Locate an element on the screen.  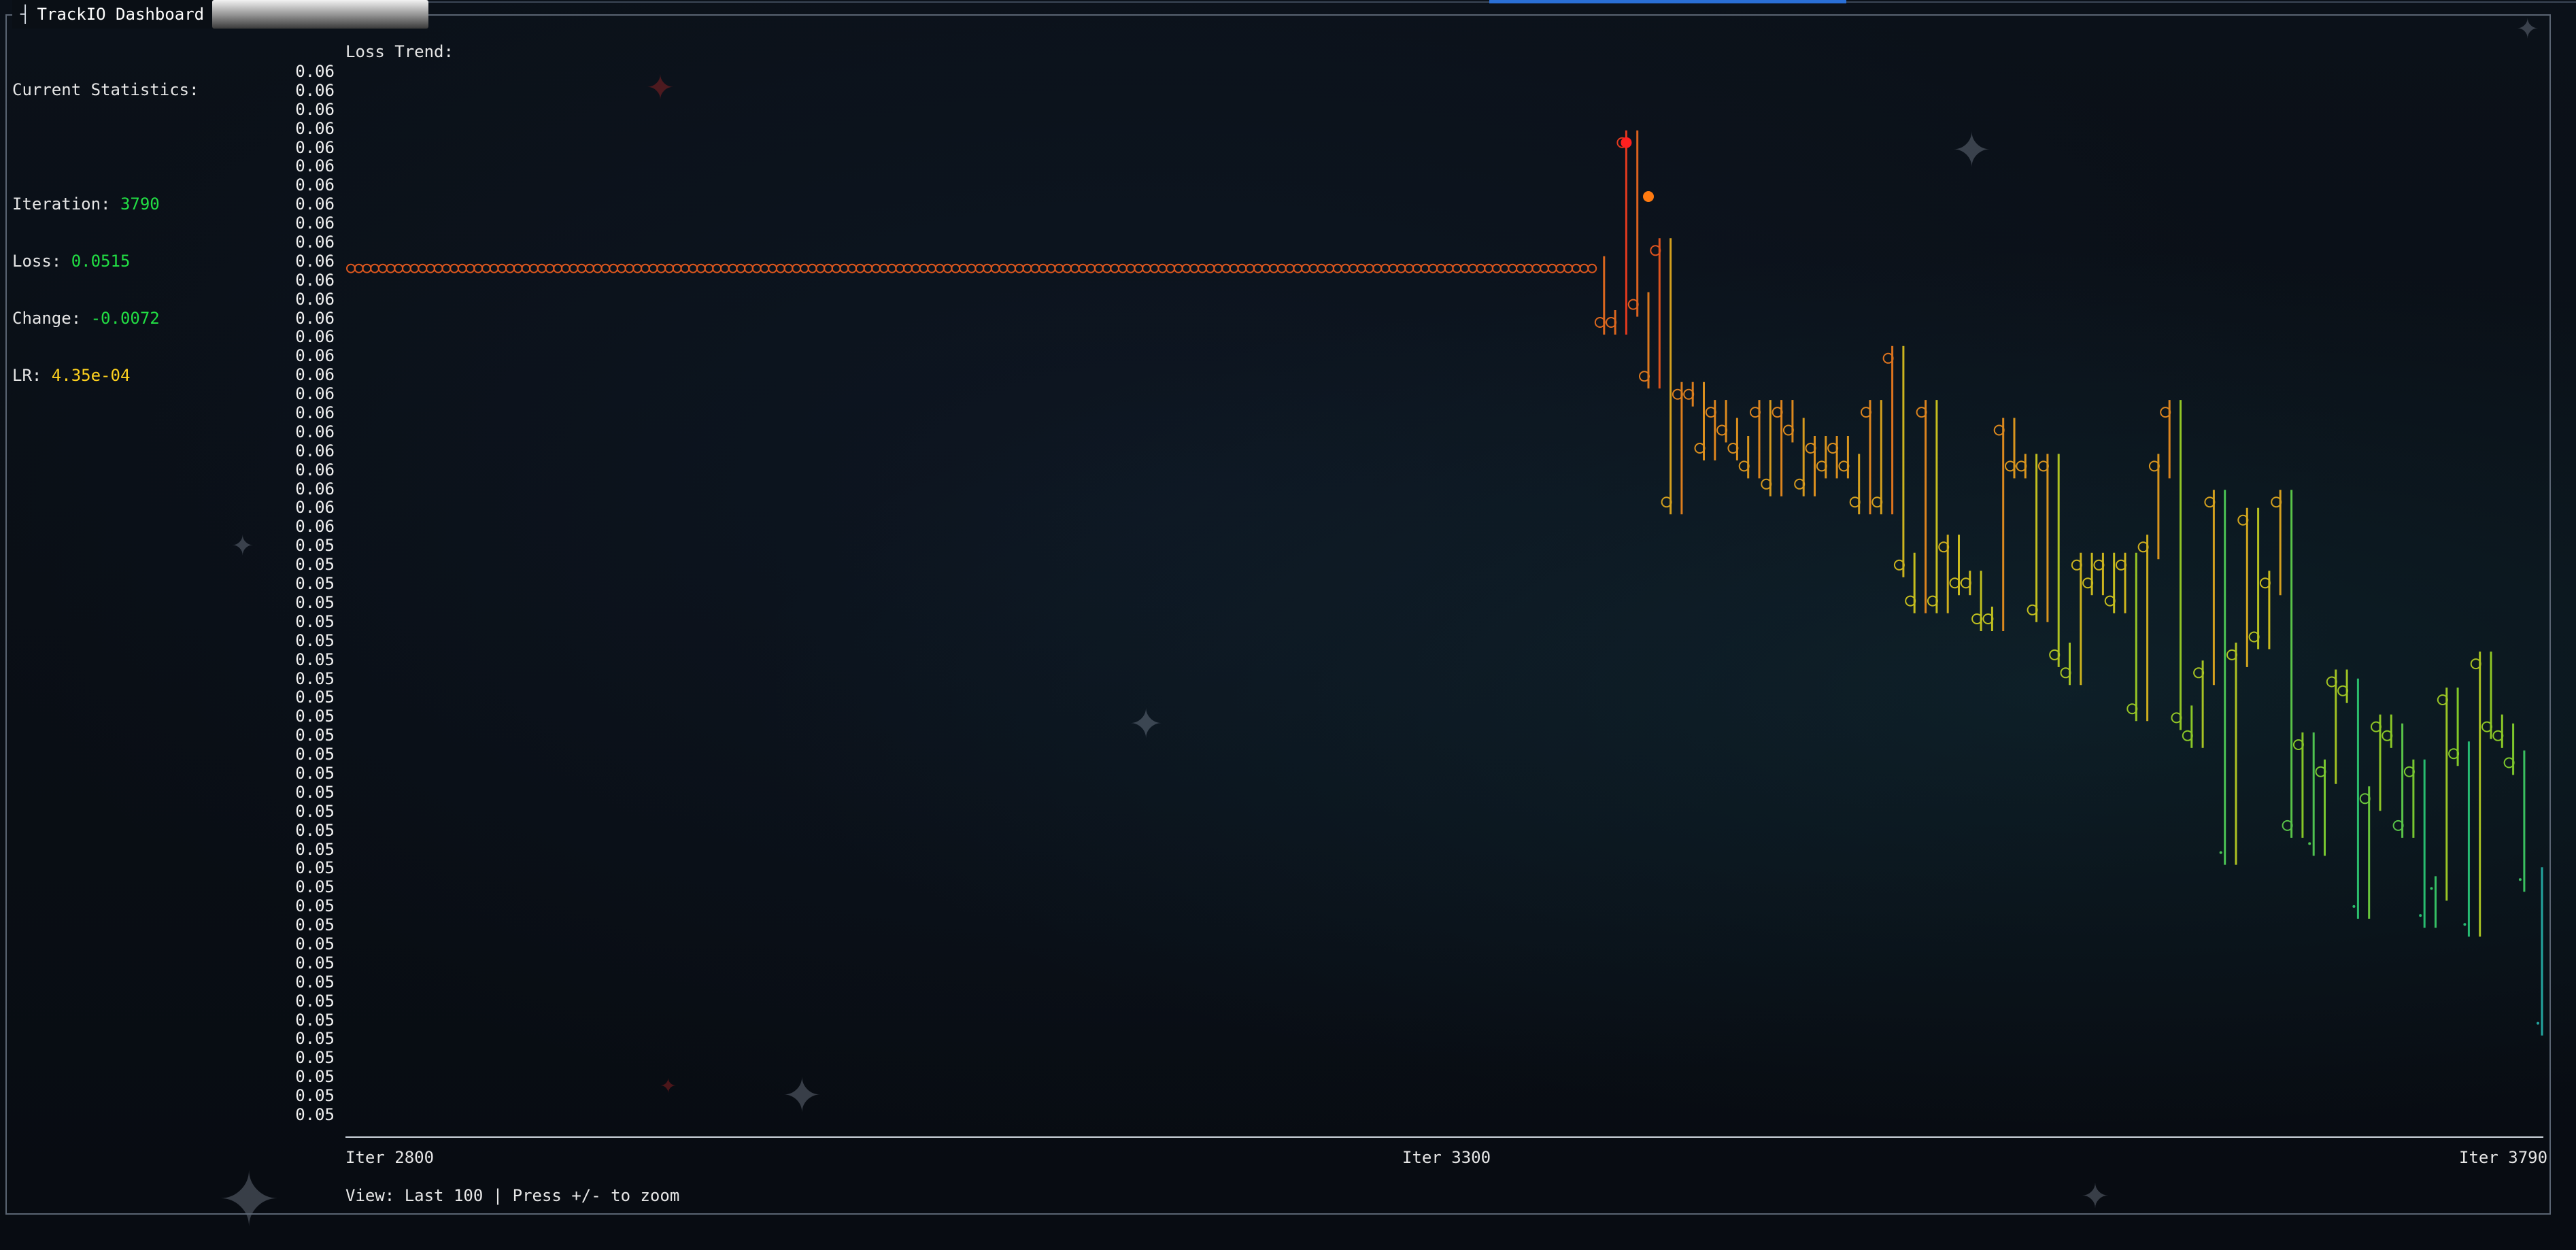
stat-loss: Loss: 0.0515 is located at coordinates (105, 261).